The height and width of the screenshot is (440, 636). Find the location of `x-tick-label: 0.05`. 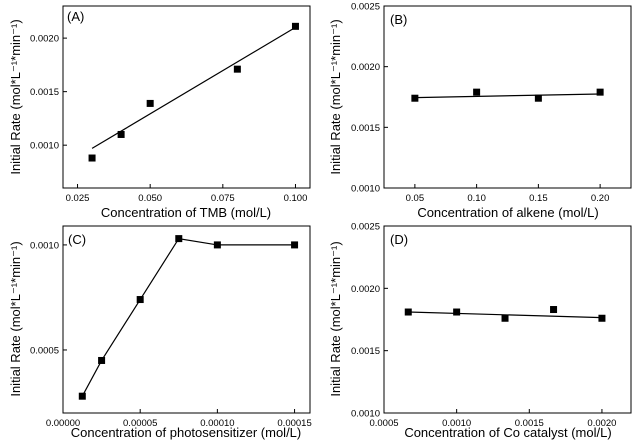

x-tick-label: 0.05 is located at coordinates (415, 198).